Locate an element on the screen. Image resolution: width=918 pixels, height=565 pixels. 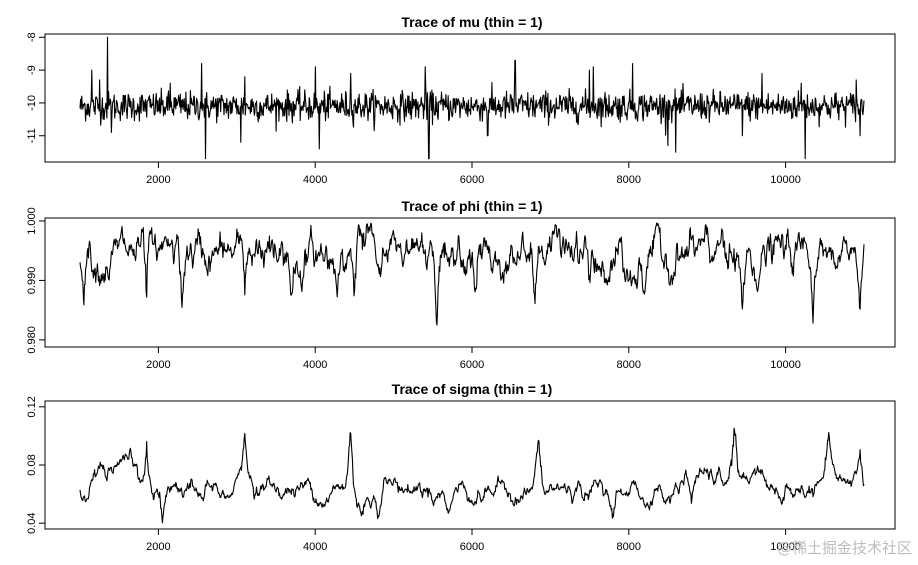
x-tick-label-phi: 10000 is located at coordinates (785, 365).